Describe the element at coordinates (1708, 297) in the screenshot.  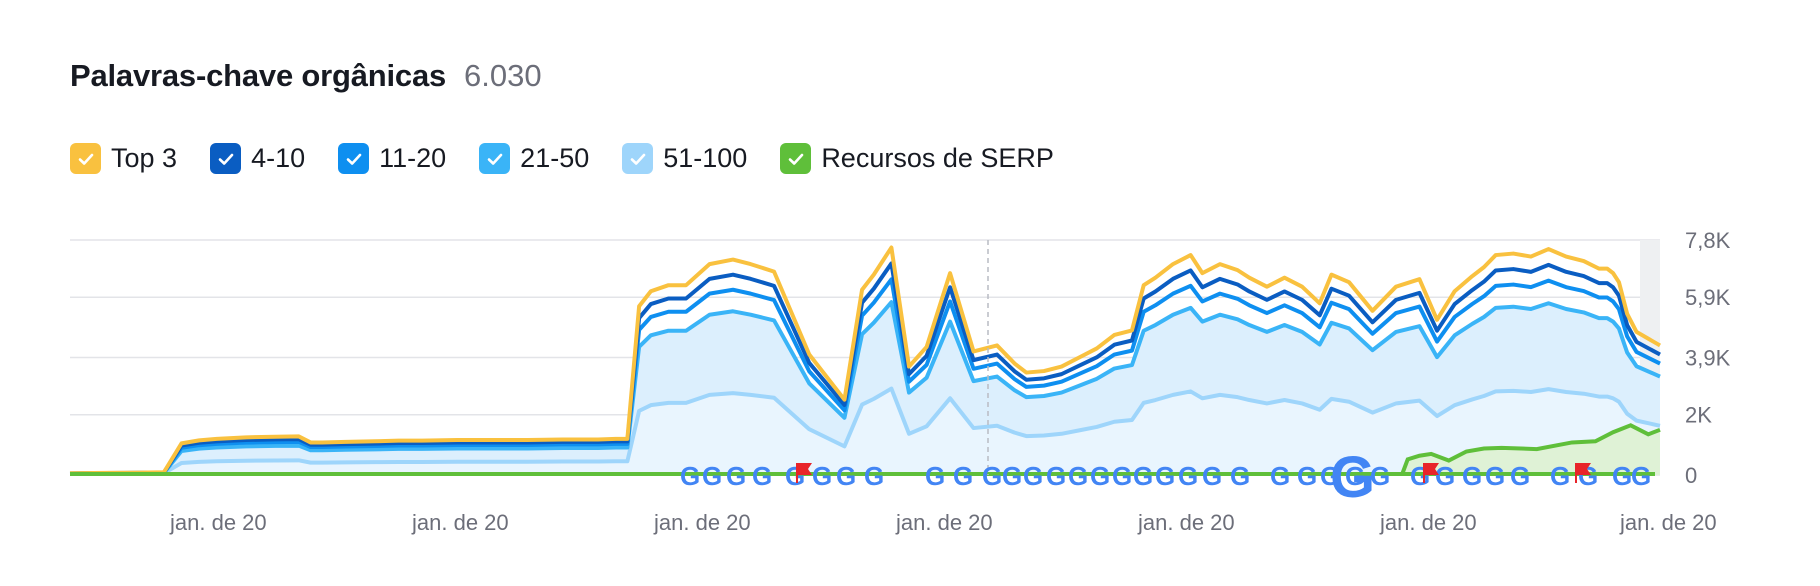
I see `y-tick-label: 5,9K` at that location.